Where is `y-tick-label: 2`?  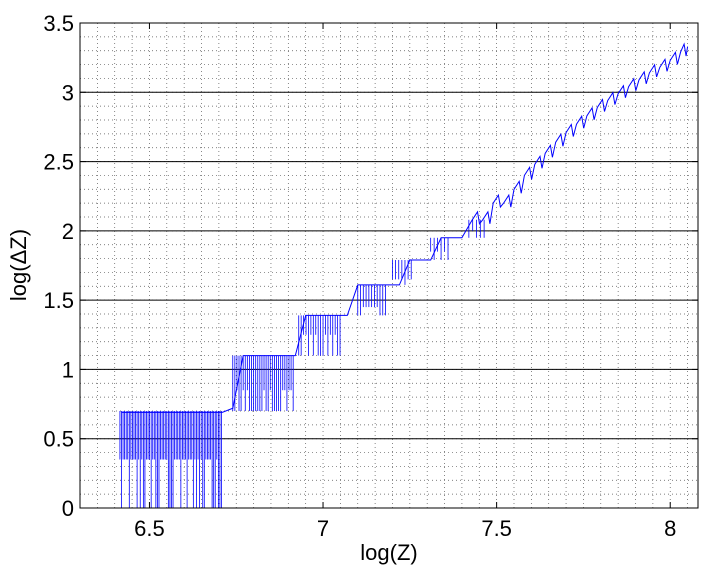 y-tick-label: 2 is located at coordinates (68, 231).